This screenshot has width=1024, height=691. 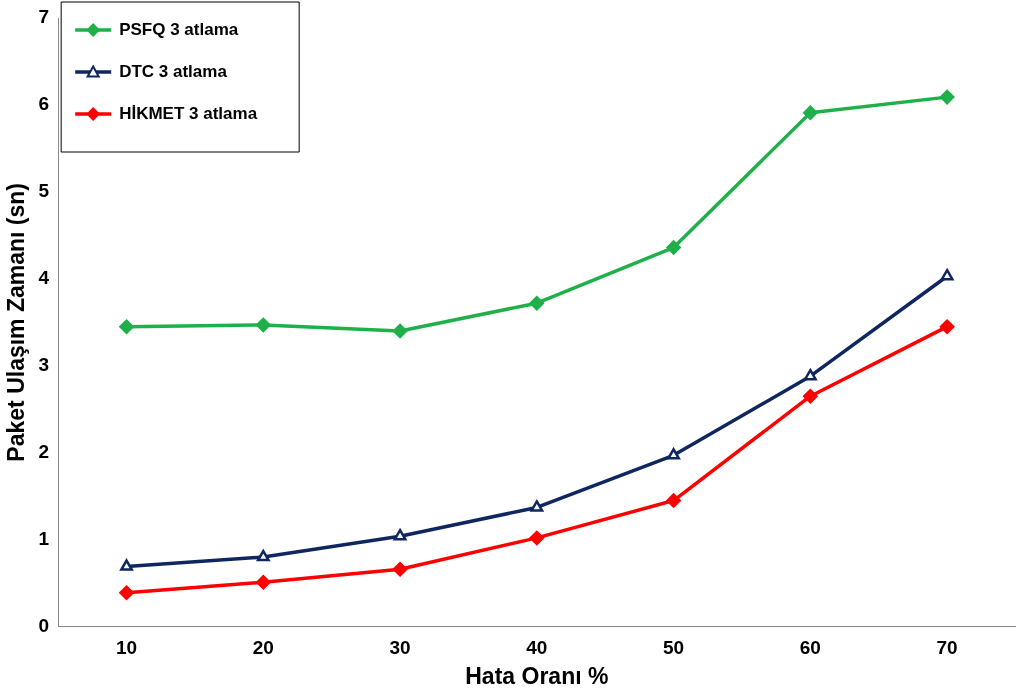 What do you see at coordinates (173, 71) in the screenshot?
I see `legend-label: DTC 3 atlama` at bounding box center [173, 71].